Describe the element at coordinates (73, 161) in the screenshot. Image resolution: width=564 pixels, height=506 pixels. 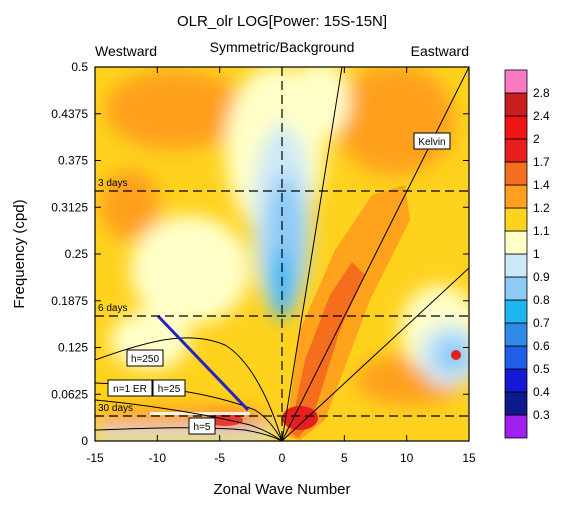
I see `y-tick-label: 0.375` at that location.